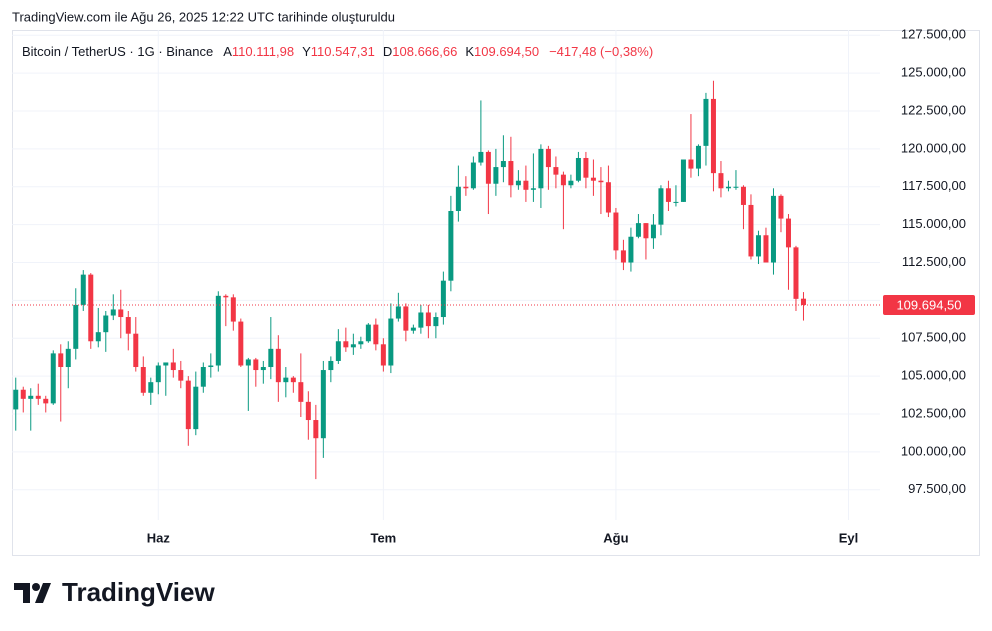  Describe the element at coordinates (114, 592) in the screenshot. I see `logo: TradingView` at that location.